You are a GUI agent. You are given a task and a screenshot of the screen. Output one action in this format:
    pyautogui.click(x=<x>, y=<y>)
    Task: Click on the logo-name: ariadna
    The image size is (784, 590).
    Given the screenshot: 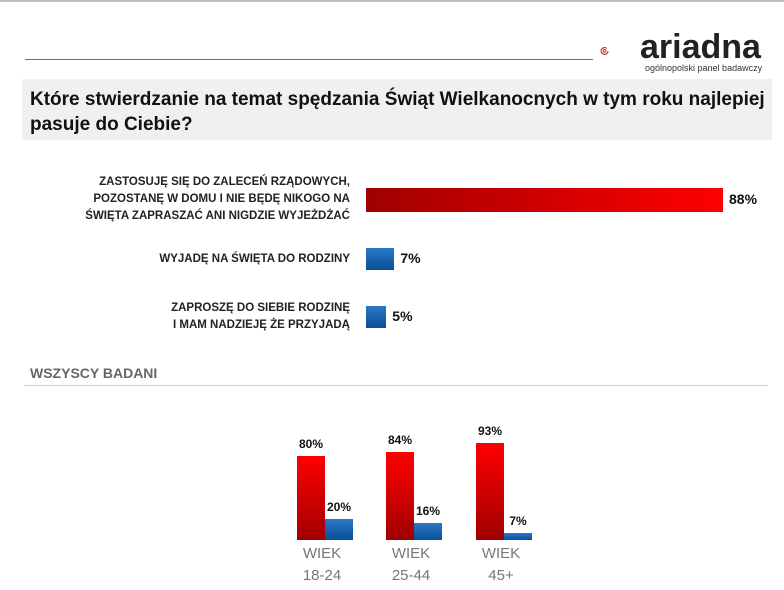 What is the action you would take?
    pyautogui.click(x=700, y=47)
    